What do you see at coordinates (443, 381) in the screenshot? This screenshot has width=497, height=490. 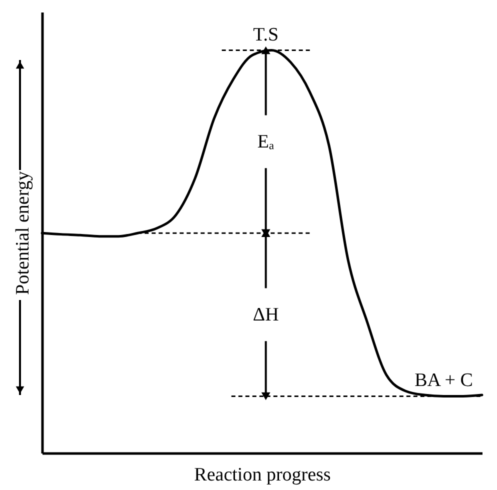 I see `ref-line-label: BA + C` at bounding box center [443, 381].